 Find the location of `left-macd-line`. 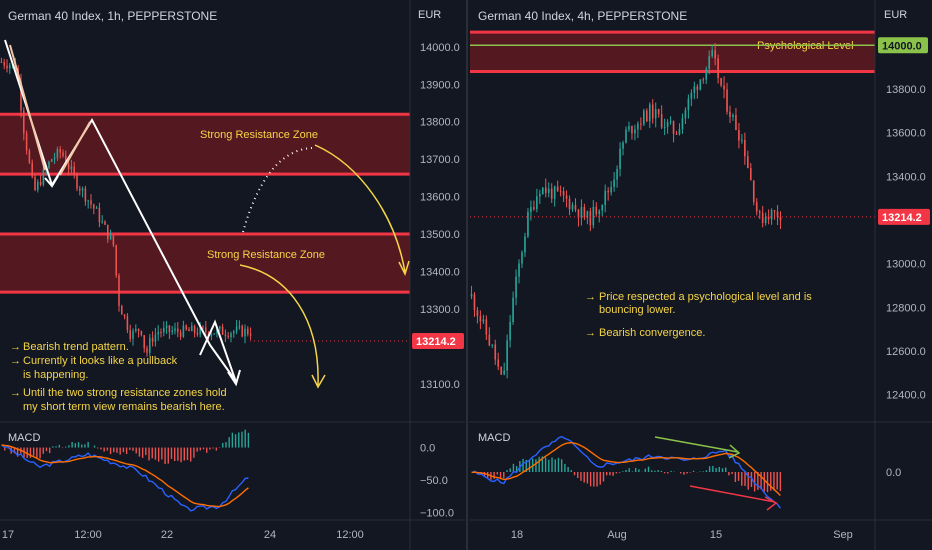

left-macd-line is located at coordinates (125, 478).